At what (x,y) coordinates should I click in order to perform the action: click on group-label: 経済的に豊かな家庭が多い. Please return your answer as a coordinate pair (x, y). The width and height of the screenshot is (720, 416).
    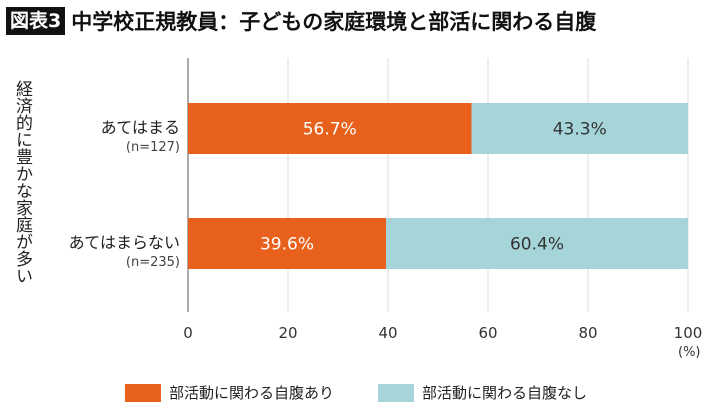
    Looking at the image, I should click on (22, 182).